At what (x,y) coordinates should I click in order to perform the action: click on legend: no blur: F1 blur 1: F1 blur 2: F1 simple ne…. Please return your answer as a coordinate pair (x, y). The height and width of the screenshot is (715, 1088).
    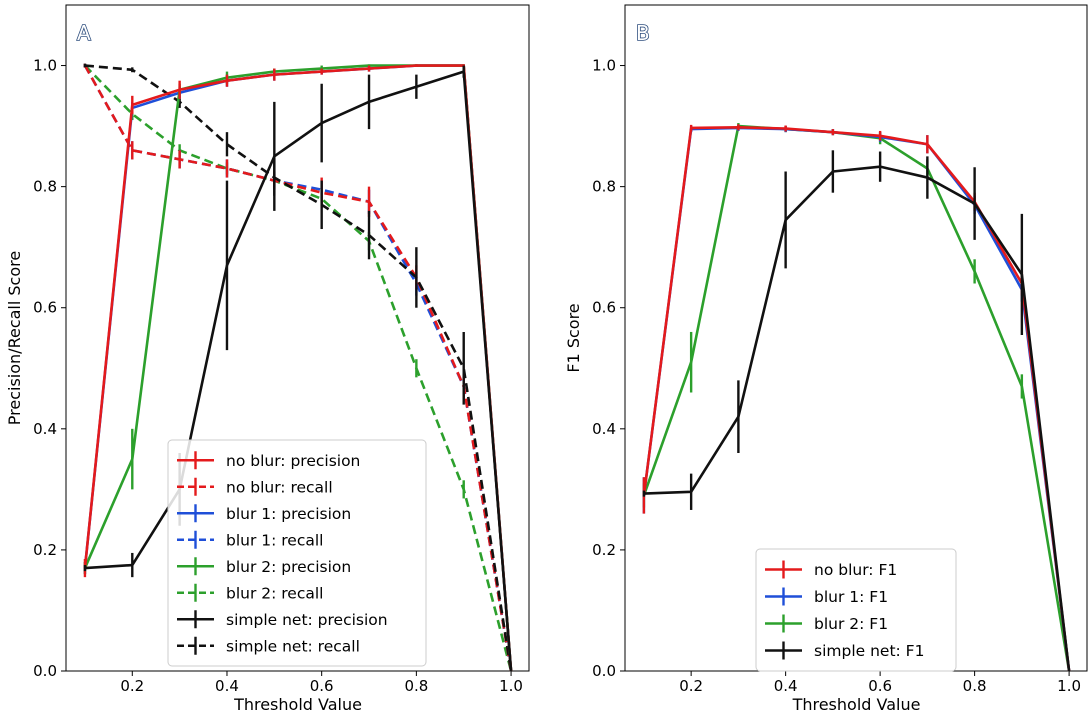
    Looking at the image, I should click on (856, 610).